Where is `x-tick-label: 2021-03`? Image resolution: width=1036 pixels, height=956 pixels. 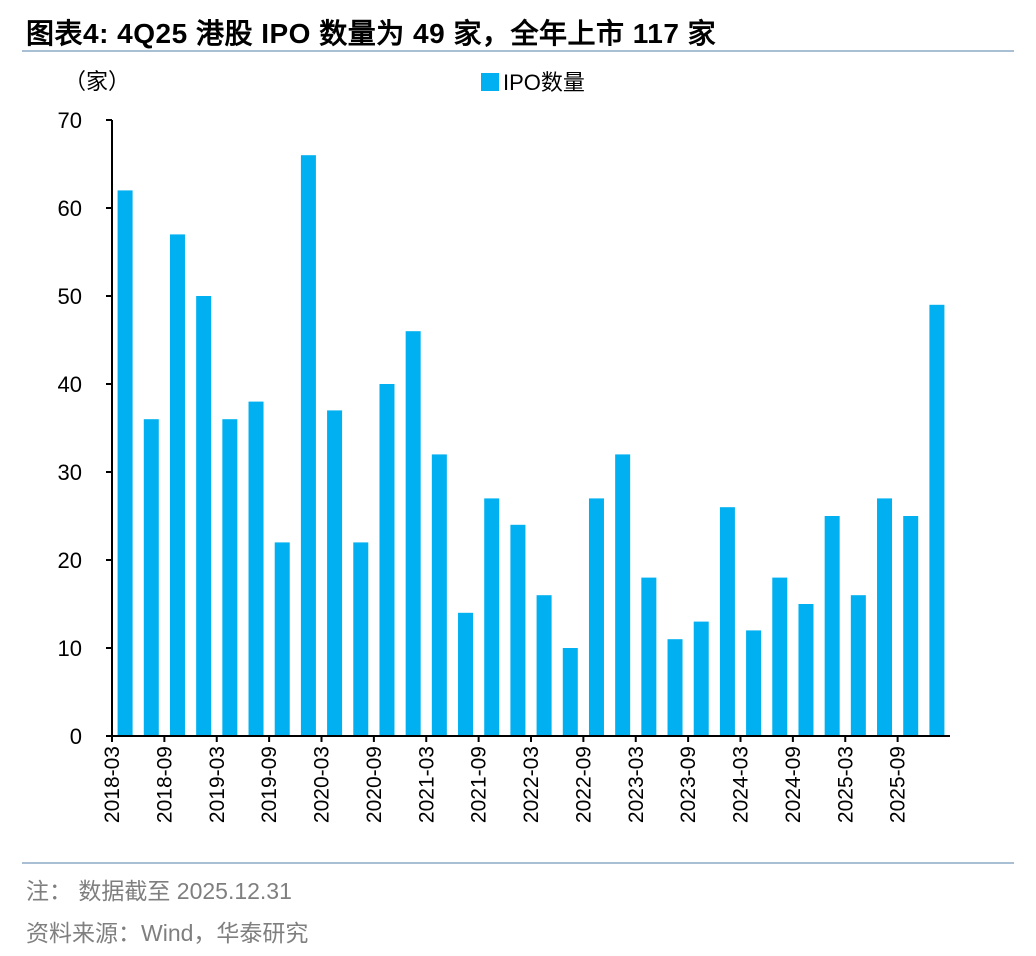
x-tick-label: 2021-03 is located at coordinates (426, 784).